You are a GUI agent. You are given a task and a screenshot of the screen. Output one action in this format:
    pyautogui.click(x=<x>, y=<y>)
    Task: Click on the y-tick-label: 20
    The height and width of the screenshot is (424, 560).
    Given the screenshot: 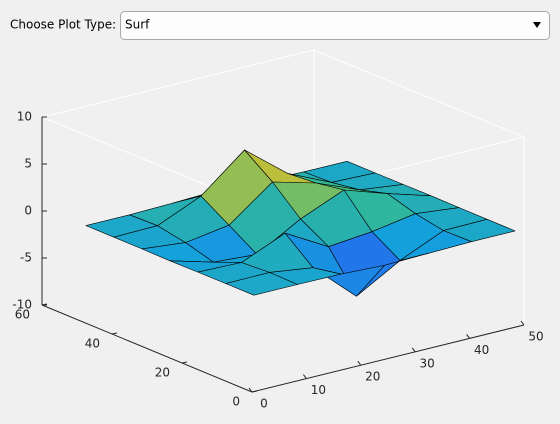 What is the action you would take?
    pyautogui.click(x=162, y=373)
    